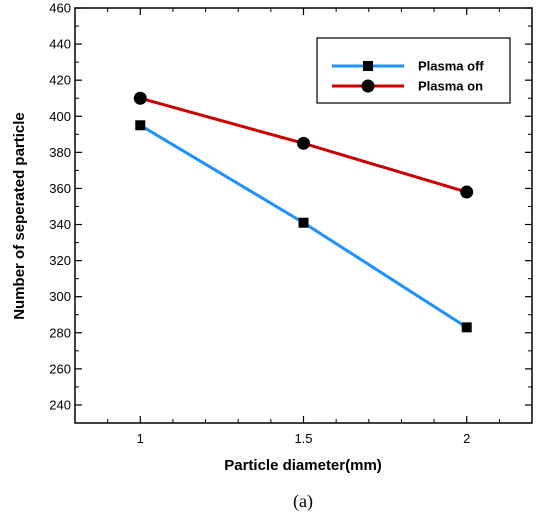 Image resolution: width=539 pixels, height=519 pixels. What do you see at coordinates (60, 332) in the screenshot?
I see `y-tick-label: 280` at bounding box center [60, 332].